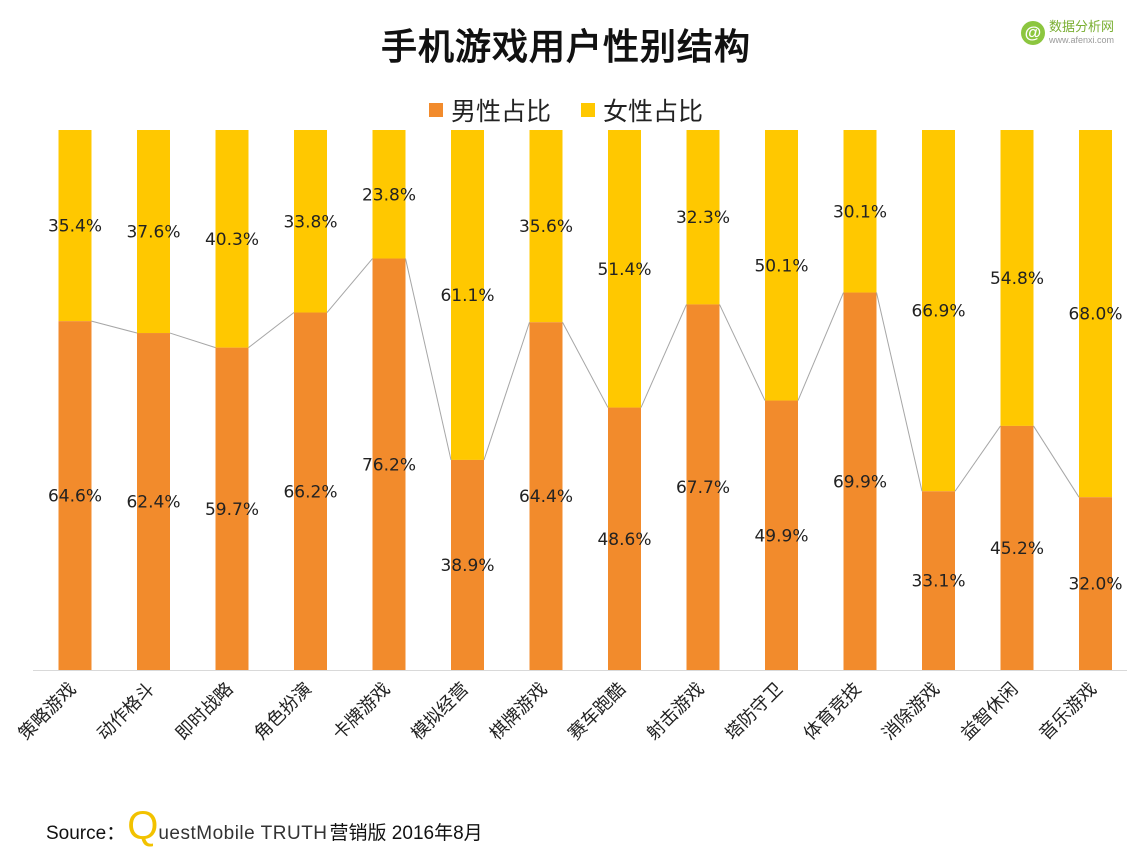  What do you see at coordinates (676, 712) in the screenshot?
I see `x-tick-label: 射击游戏` at bounding box center [676, 712].